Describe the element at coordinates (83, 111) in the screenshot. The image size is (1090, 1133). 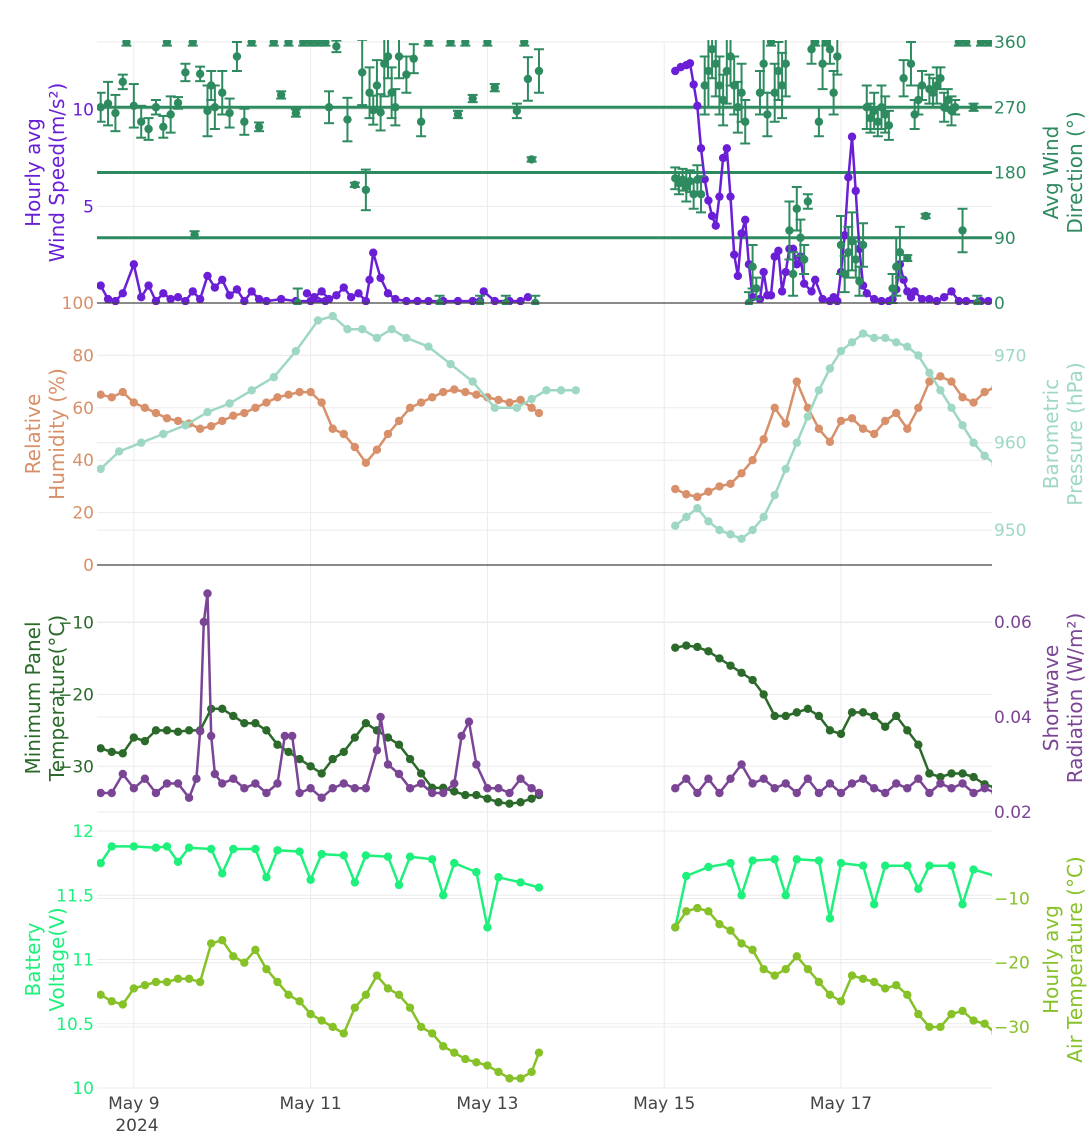
I see `left-tick-label: 10` at that location.